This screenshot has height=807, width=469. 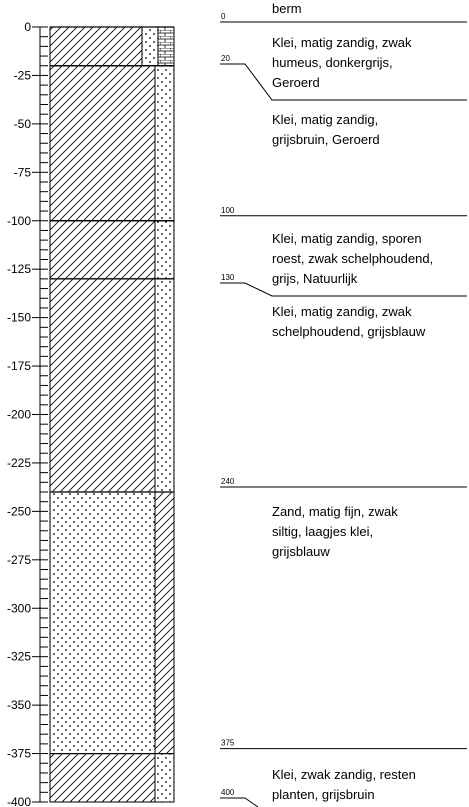 I want to click on depth-tick-label: -200, so click(x=19, y=415).